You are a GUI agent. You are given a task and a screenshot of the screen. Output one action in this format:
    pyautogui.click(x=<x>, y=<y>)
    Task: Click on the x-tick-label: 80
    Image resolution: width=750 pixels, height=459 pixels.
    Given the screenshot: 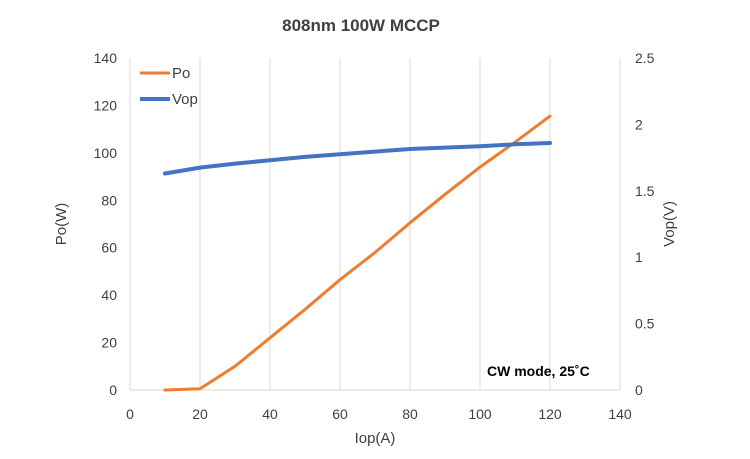 What is the action you would take?
    pyautogui.click(x=410, y=414)
    